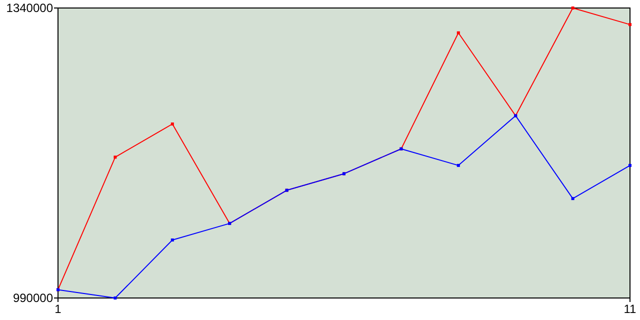  I want to click on y-tick-label: 990000, so click(33, 298).